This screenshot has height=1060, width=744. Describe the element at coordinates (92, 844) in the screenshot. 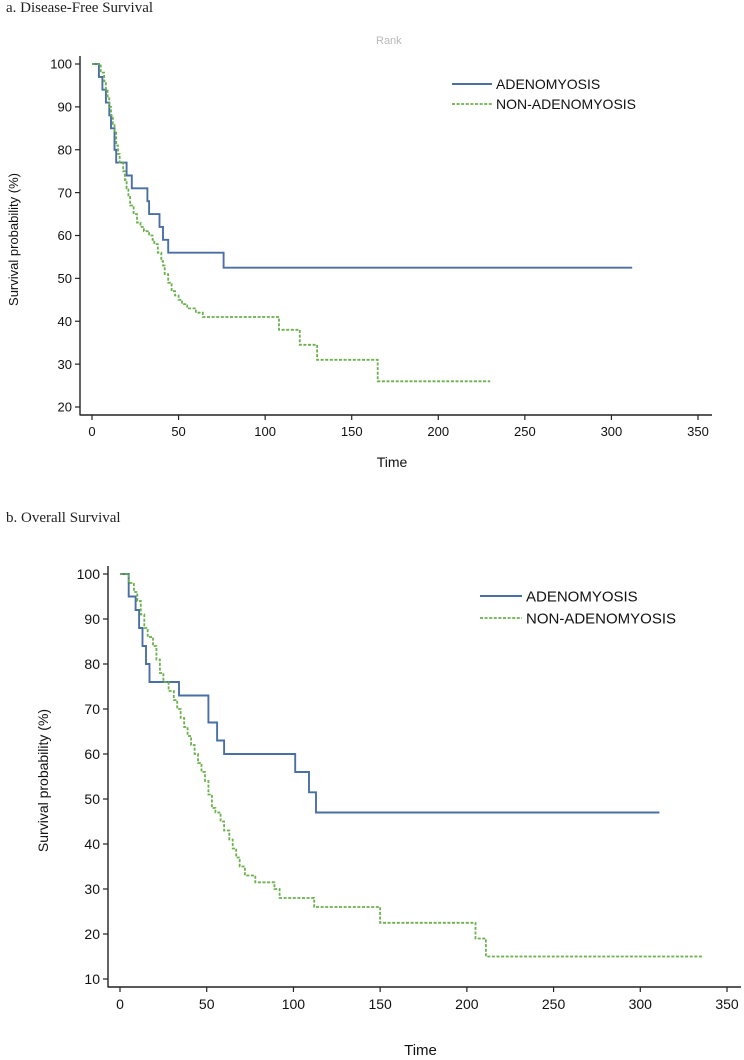

I see `b-y-tick-label: 40` at that location.